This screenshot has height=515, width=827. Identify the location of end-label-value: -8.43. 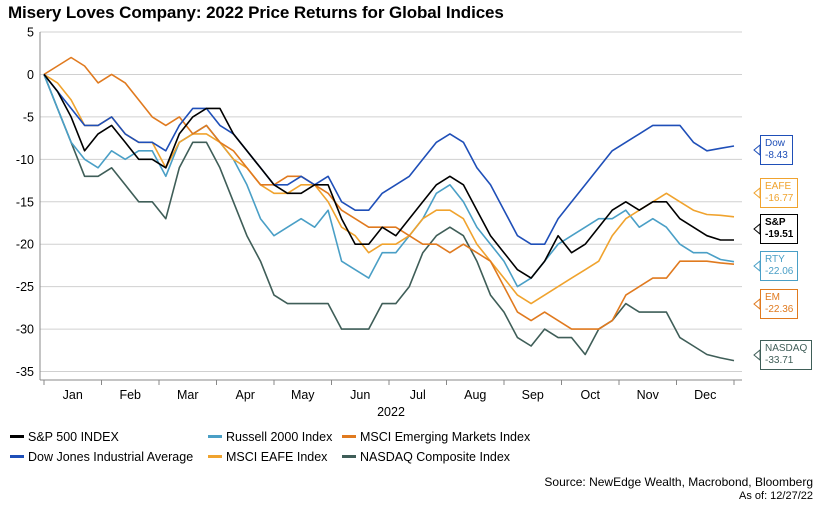
(776, 155).